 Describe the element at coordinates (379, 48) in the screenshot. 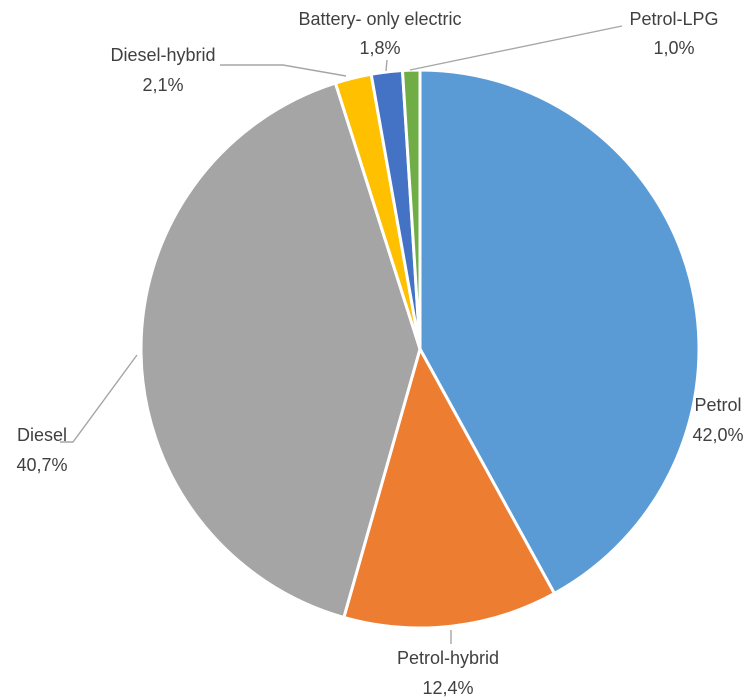

I see `value-label-battery-only-electric: 1,8%` at that location.